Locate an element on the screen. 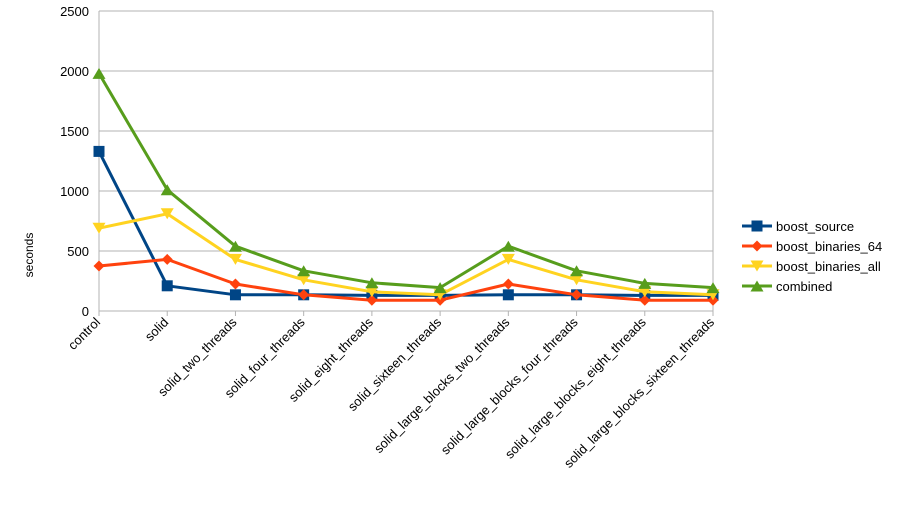 The width and height of the screenshot is (906, 510). legend-entry-boost_source: boost_source is located at coordinates (798, 226).